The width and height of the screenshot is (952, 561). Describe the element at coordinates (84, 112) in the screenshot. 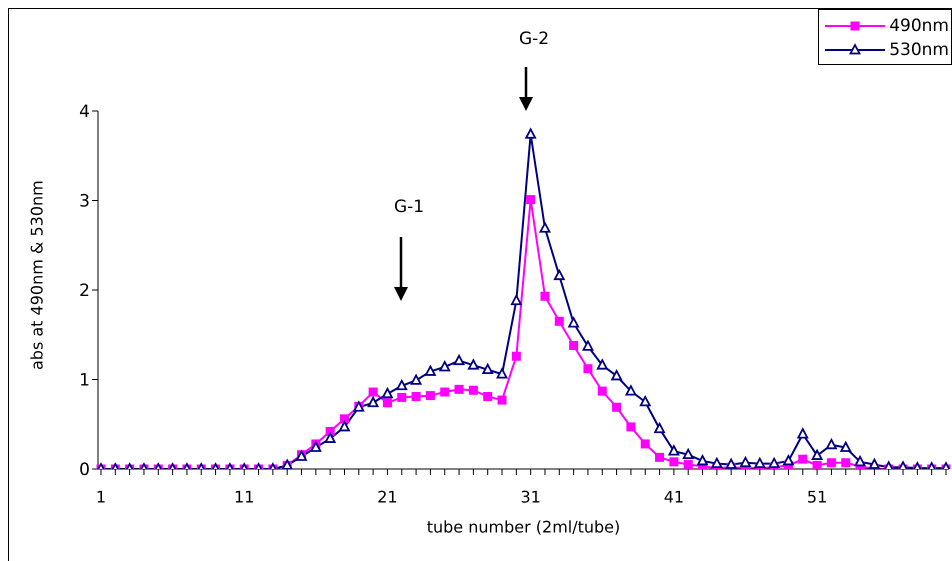

I see `y-tick-label: 4` at that location.